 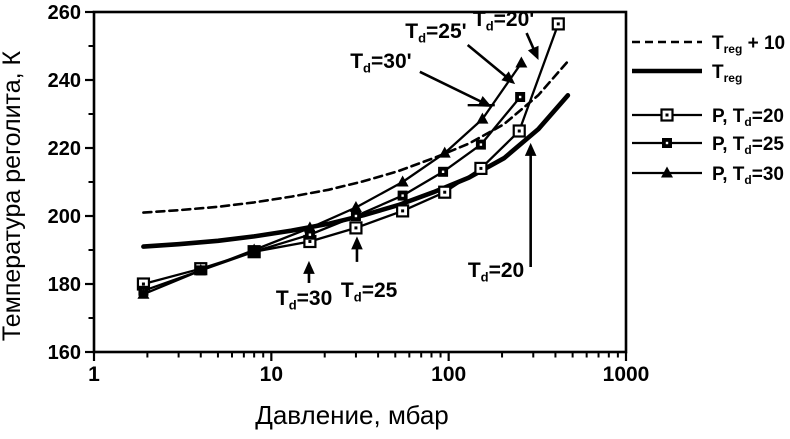 What do you see at coordinates (271, 374) in the screenshot?
I see `x-tick-label: 10` at bounding box center [271, 374].